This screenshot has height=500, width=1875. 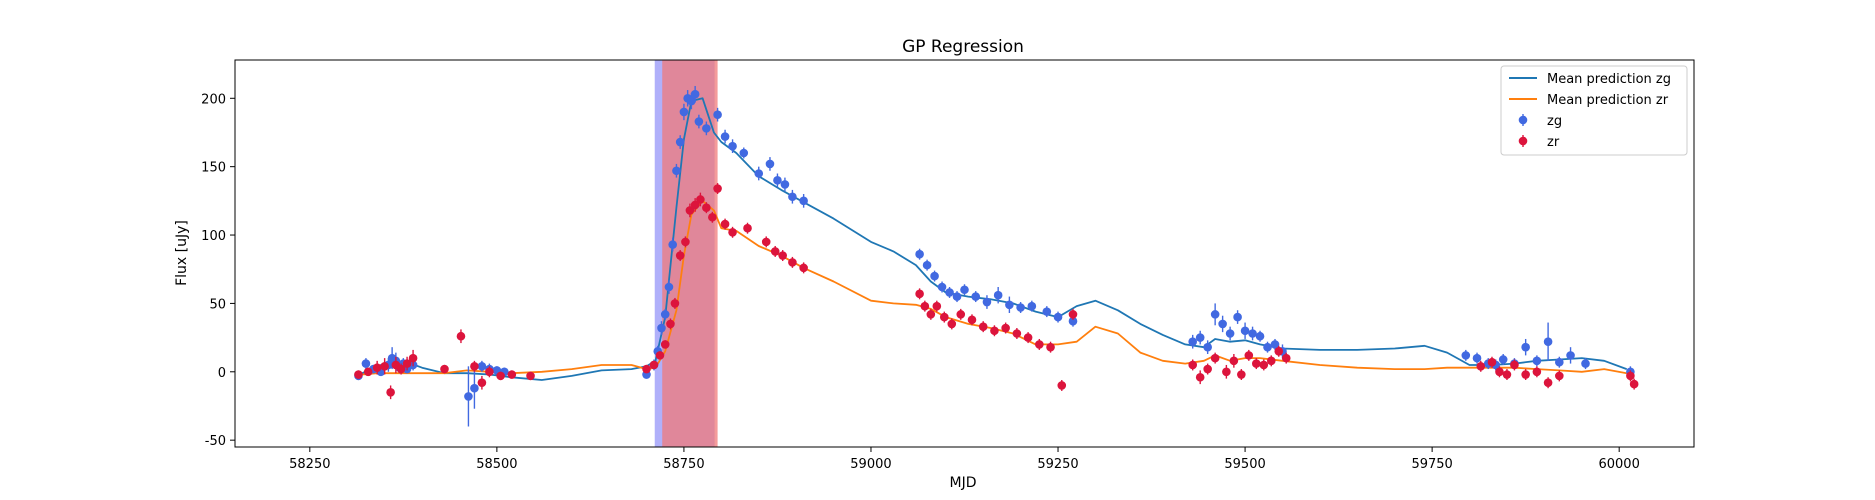 I want to click on y-tick-label: -50, so click(x=215, y=441).